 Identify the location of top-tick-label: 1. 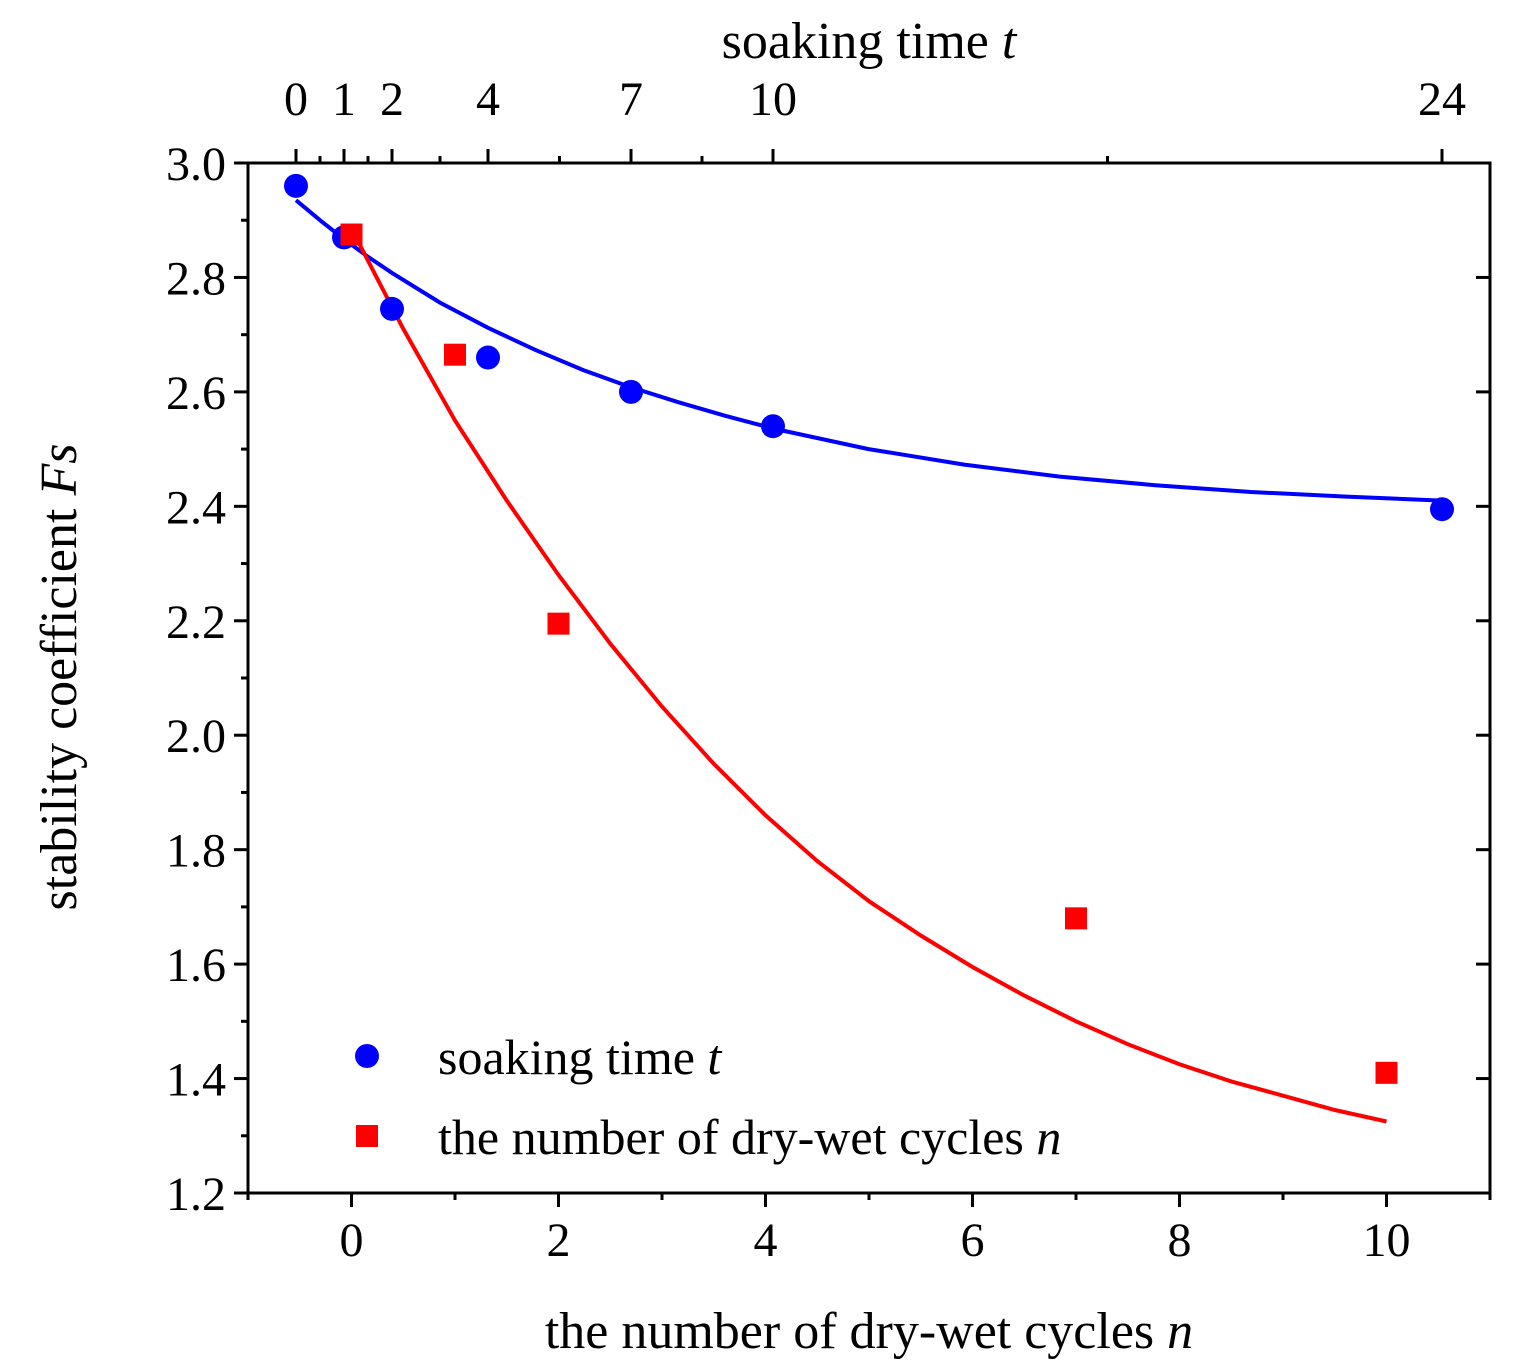
(344, 99).